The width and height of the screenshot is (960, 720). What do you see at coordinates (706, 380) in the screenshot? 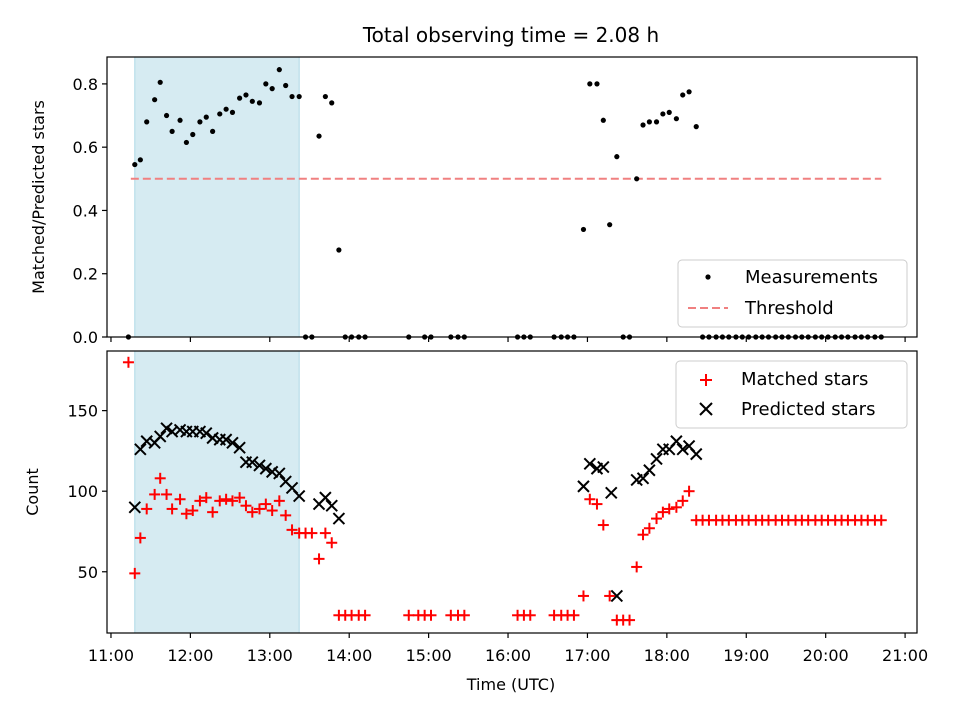
I see `legend-matched-marker` at bounding box center [706, 380].